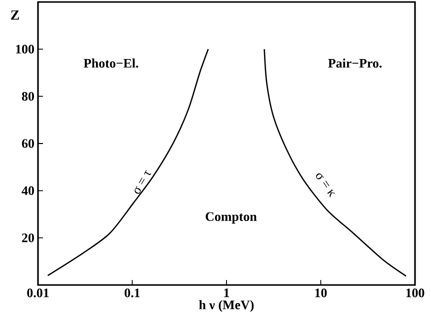 The width and height of the screenshot is (431, 334). Describe the element at coordinates (227, 293) in the screenshot. I see `x-tick-label: 1` at that location.